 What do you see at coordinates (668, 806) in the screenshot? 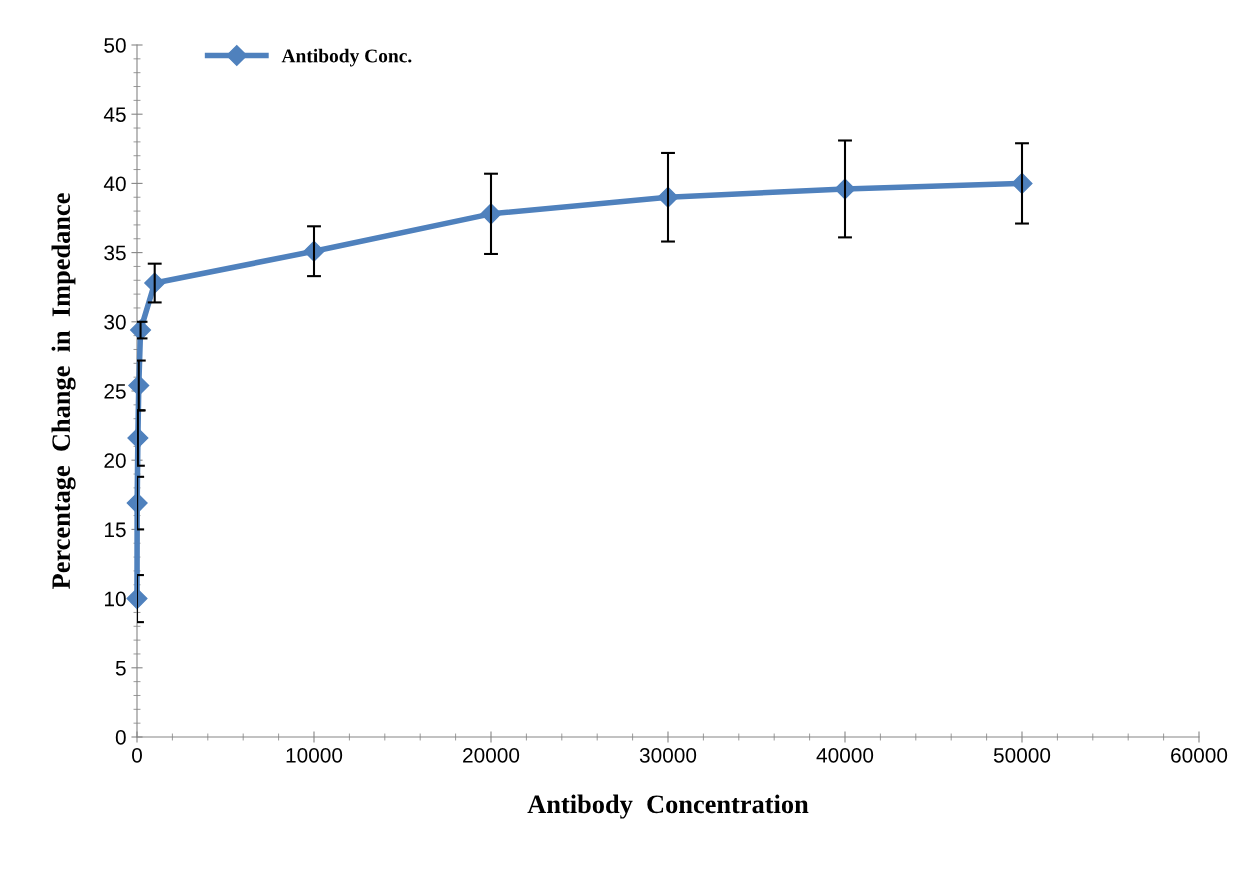
I see `x-axis-title: Antibody Concentration` at bounding box center [668, 806].